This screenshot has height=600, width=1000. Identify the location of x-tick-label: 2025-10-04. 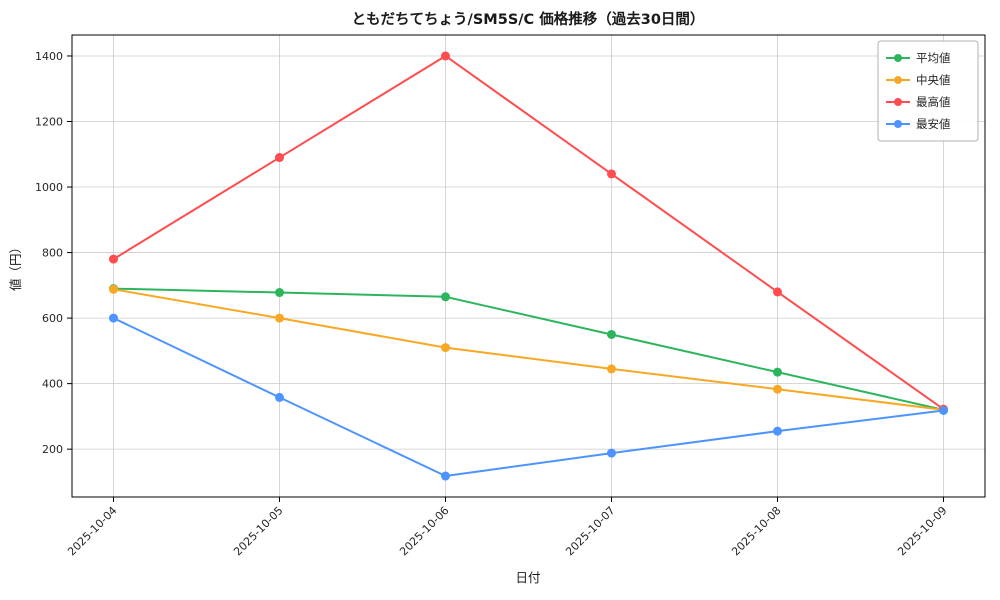
(92, 531).